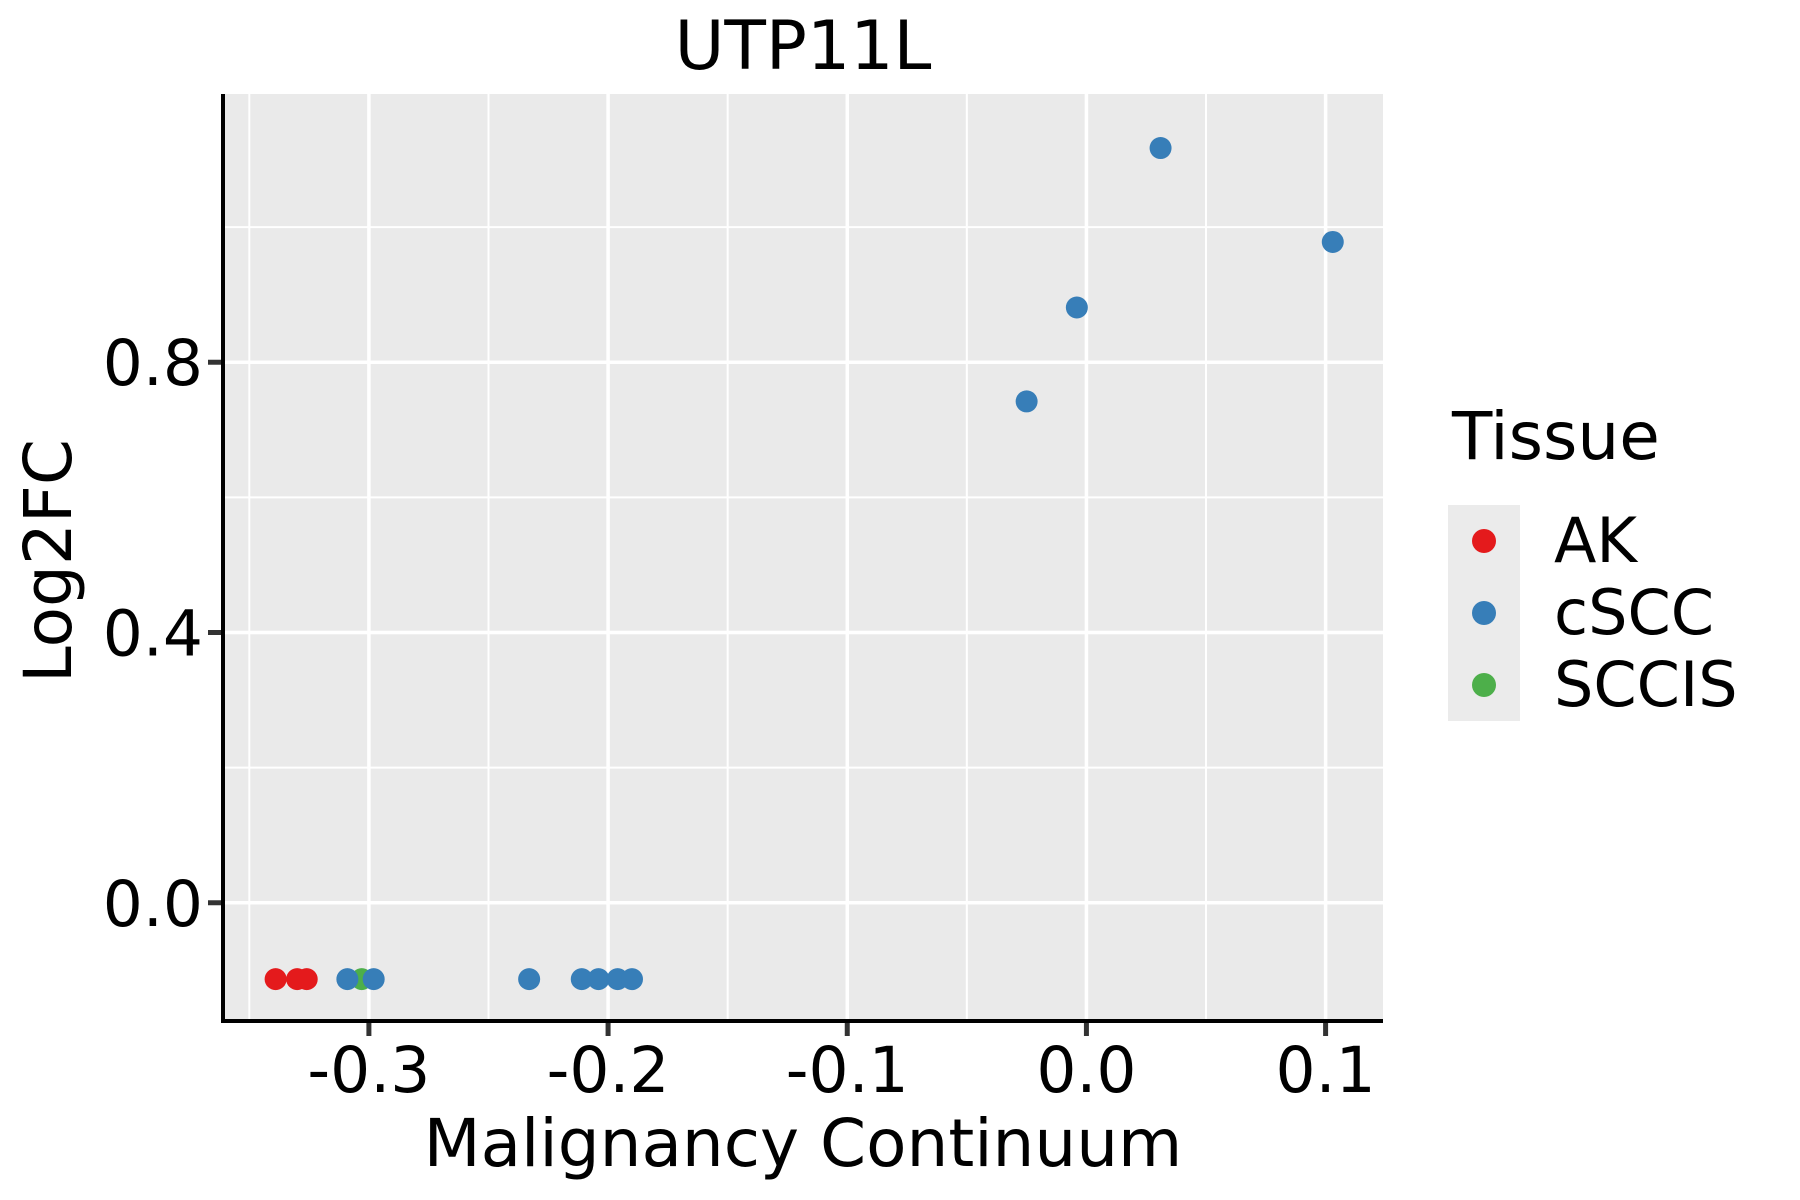 The height and width of the screenshot is (1200, 1800). I want to click on sccis-dot-icon, so click(1484, 685).